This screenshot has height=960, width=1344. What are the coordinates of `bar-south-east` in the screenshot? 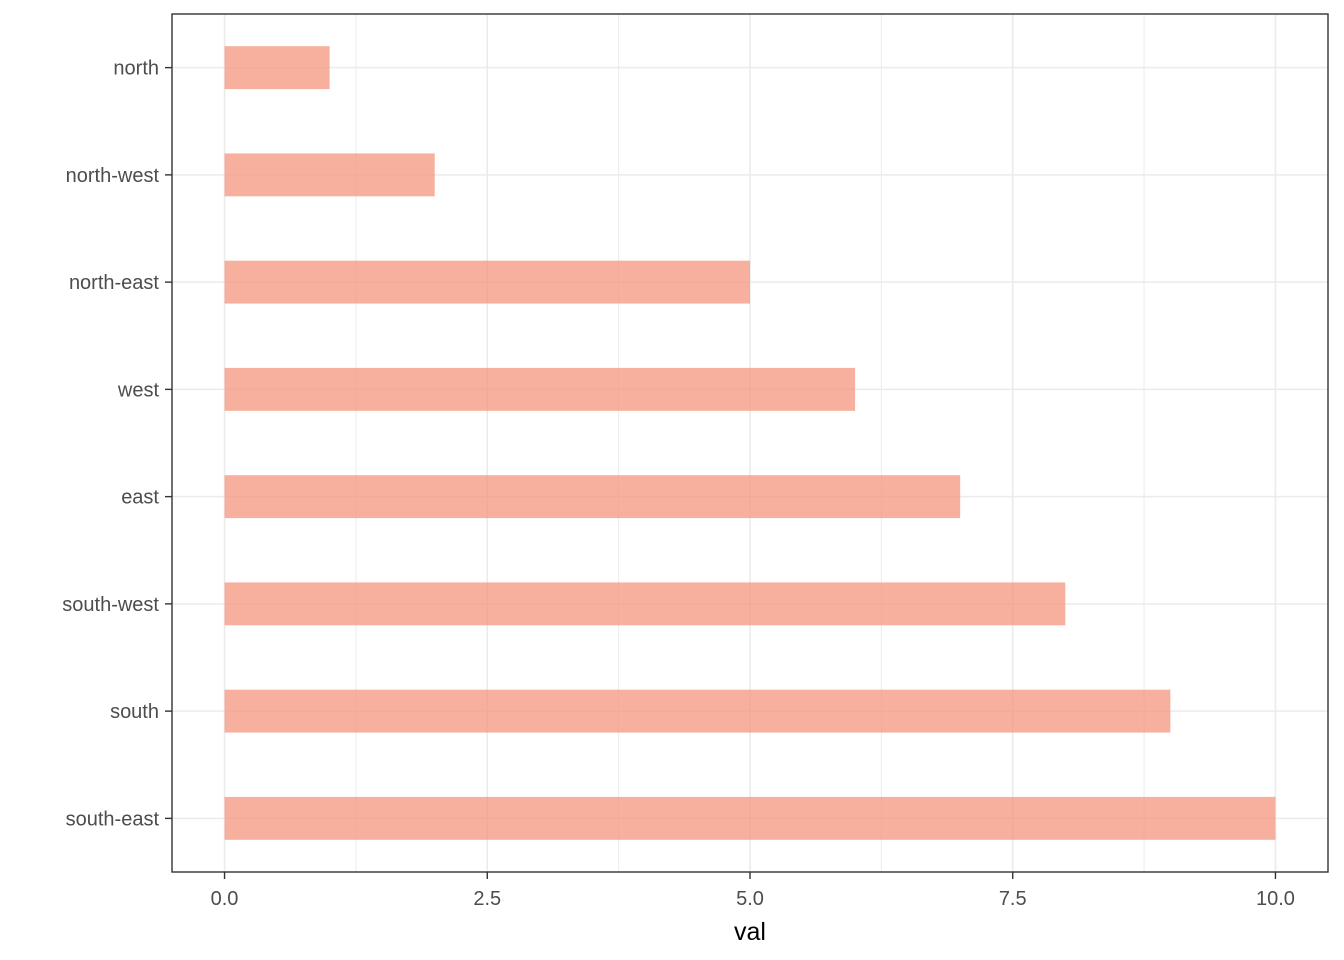 It's located at (750, 818).